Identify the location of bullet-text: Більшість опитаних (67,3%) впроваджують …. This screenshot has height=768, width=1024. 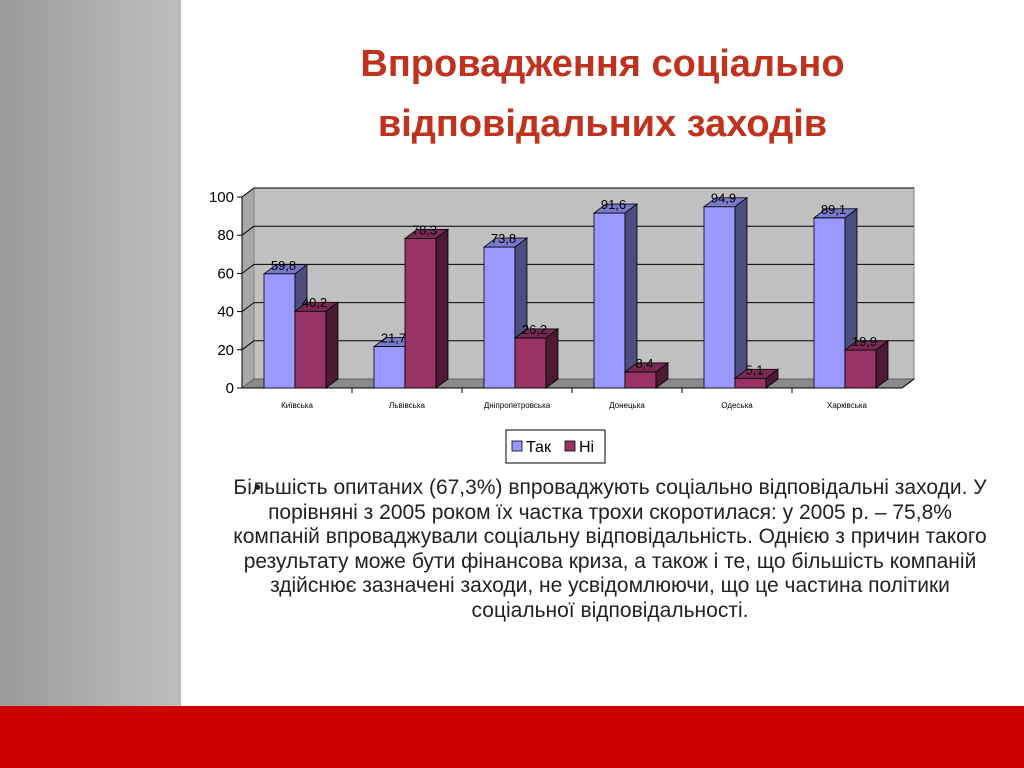
(610, 549).